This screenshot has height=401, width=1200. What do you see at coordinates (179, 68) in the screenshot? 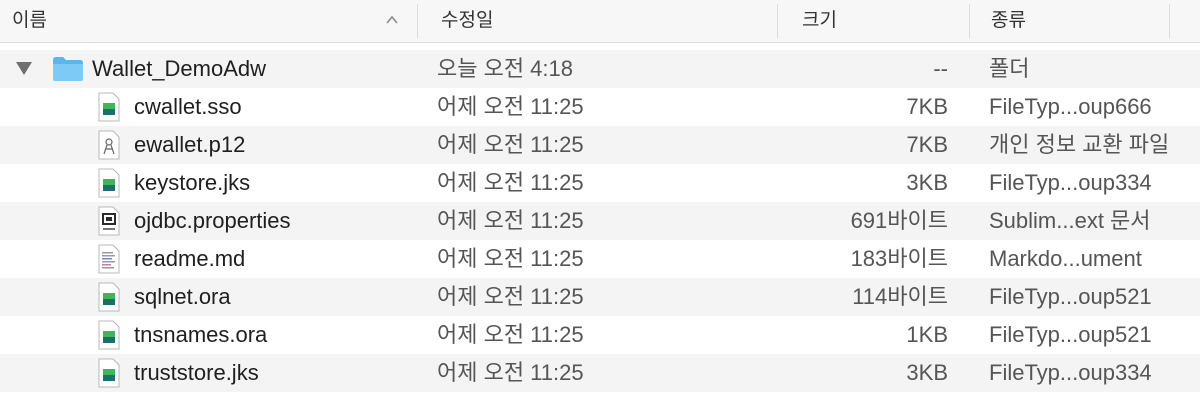
I see `file-name: Wallet_DemoAdw` at bounding box center [179, 68].